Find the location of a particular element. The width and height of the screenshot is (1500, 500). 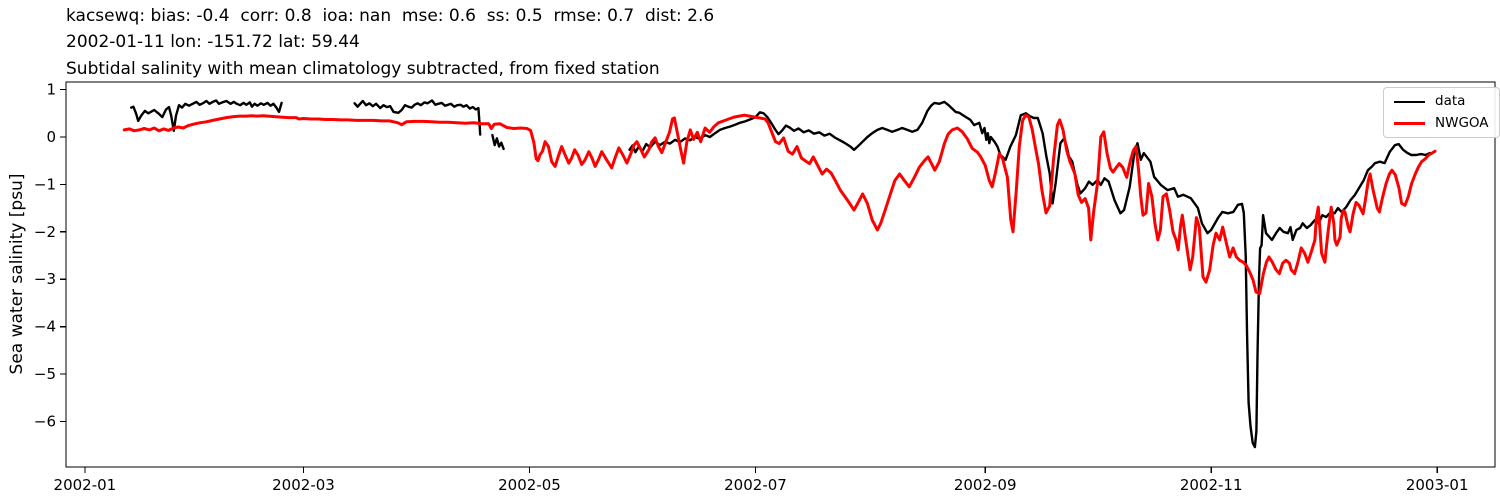

y-tick-label: −2 is located at coordinates (45, 232).